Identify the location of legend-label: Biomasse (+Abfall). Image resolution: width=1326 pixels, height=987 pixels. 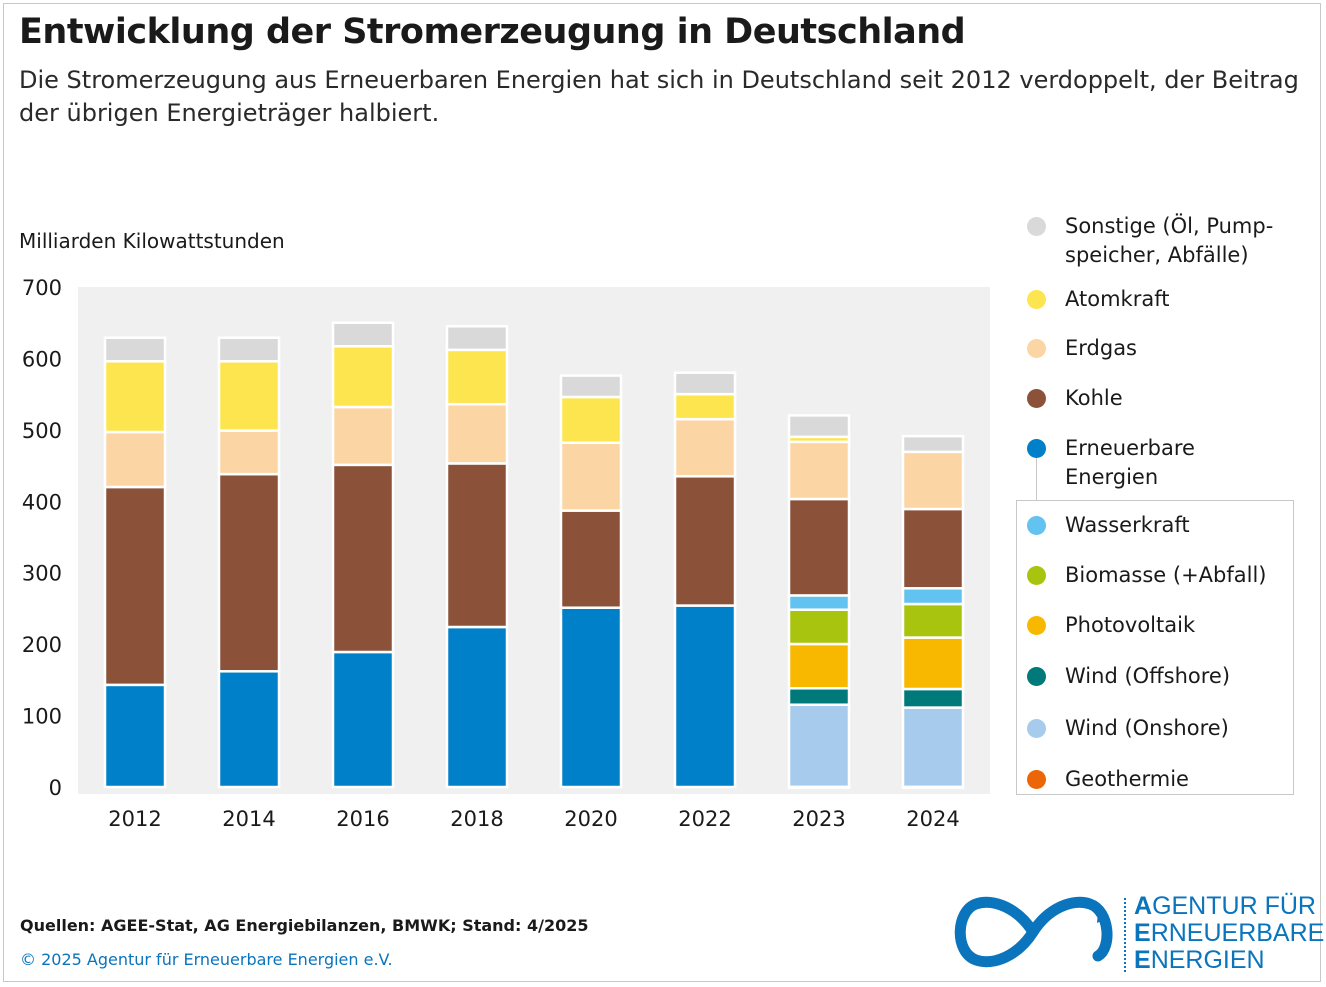
(1166, 575).